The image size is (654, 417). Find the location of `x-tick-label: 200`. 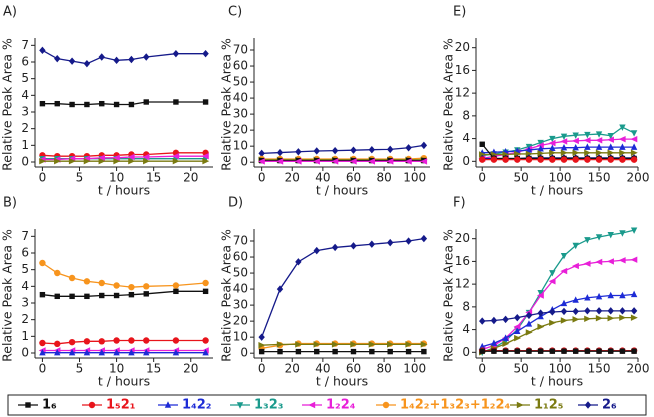

x-tick-label: 200 is located at coordinates (638, 369).